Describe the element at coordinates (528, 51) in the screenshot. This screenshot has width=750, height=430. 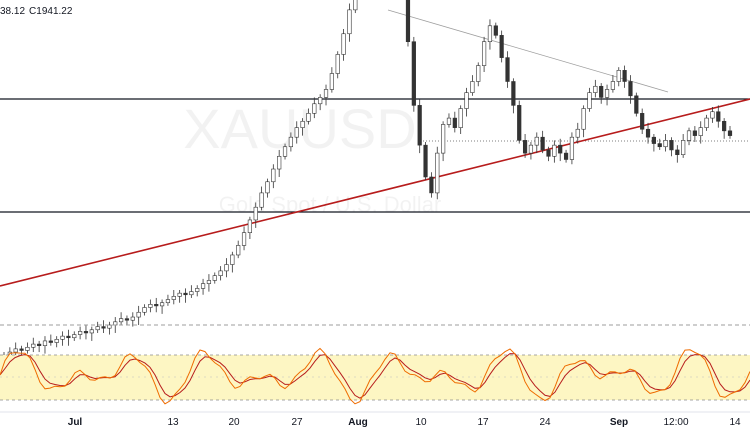
I see `descending-trendline` at that location.